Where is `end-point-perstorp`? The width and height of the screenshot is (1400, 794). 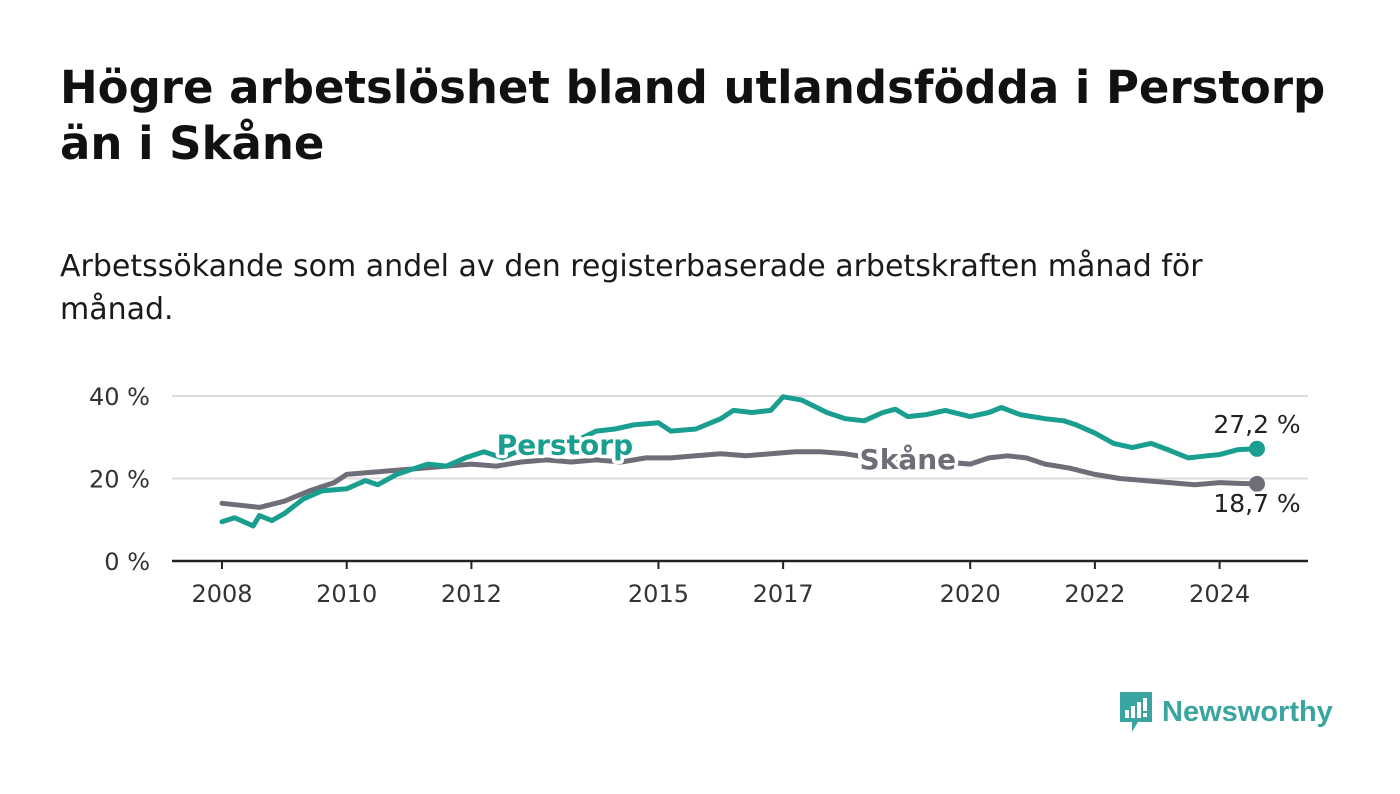
end-point-perstorp is located at coordinates (1257, 448).